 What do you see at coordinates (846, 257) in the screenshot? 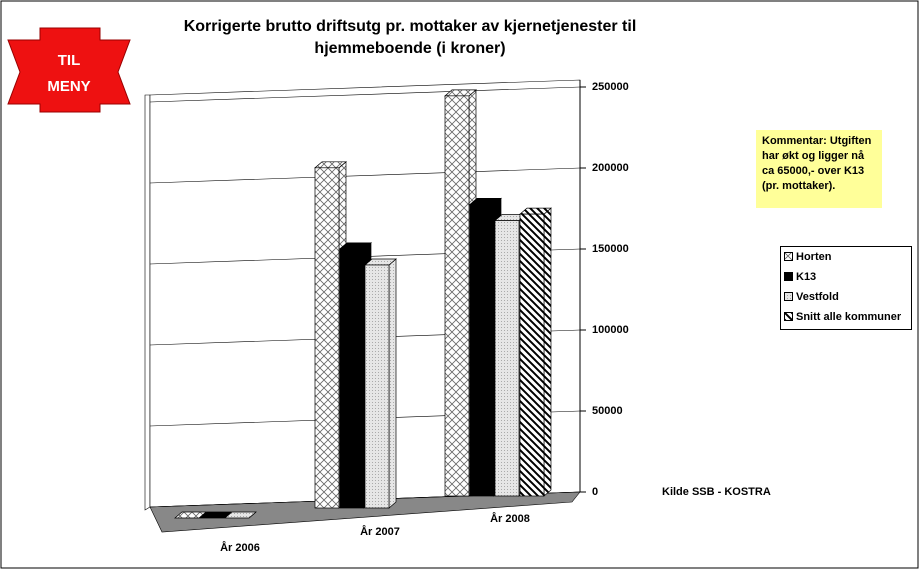
I see `legend-item: Horten` at bounding box center [846, 257].